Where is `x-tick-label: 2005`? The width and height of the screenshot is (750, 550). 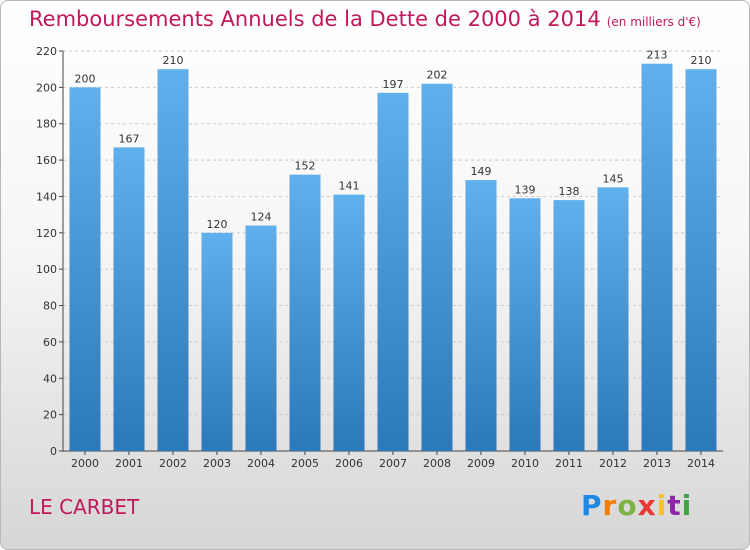 x-tick-label: 2005 is located at coordinates (305, 463).